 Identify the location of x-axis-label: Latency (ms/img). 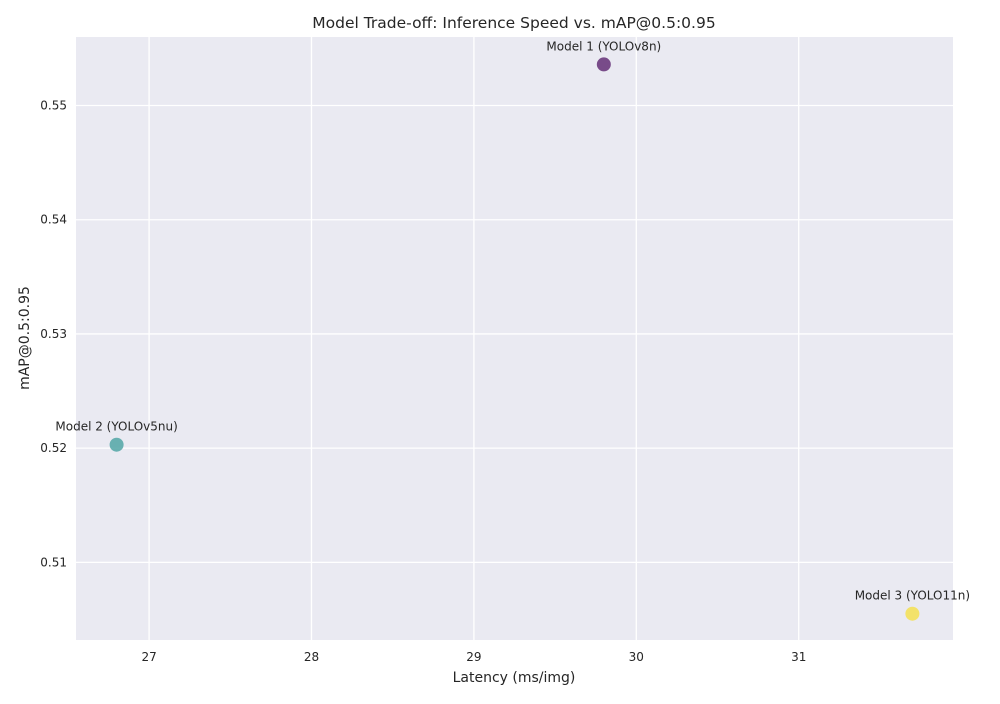
(514, 678).